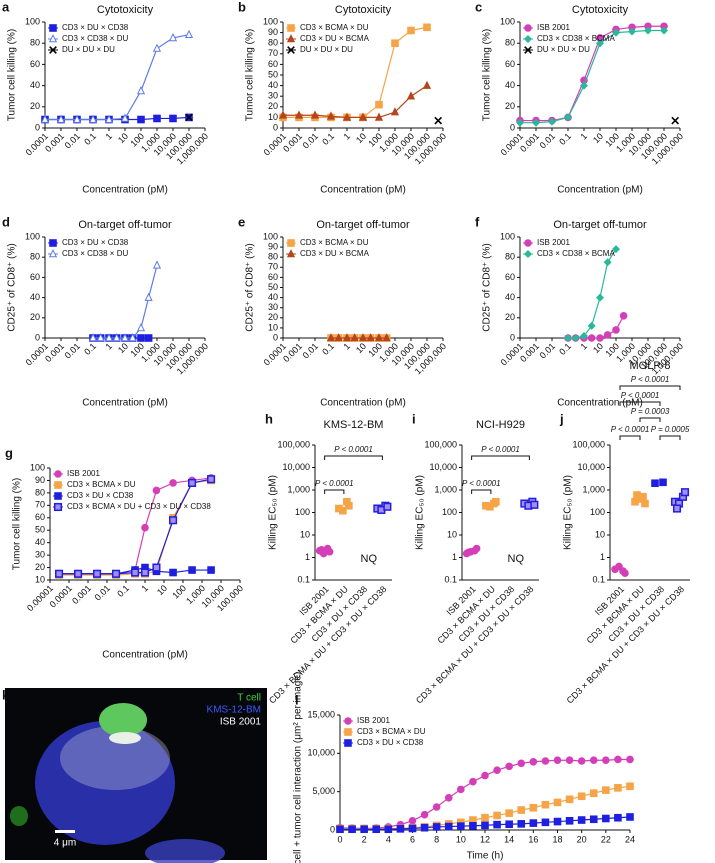 Image resolution: width=715 pixels, height=863 pixels. Describe the element at coordinates (90, 349) in the screenshot. I see `x-tick-label: 0.1` at that location.